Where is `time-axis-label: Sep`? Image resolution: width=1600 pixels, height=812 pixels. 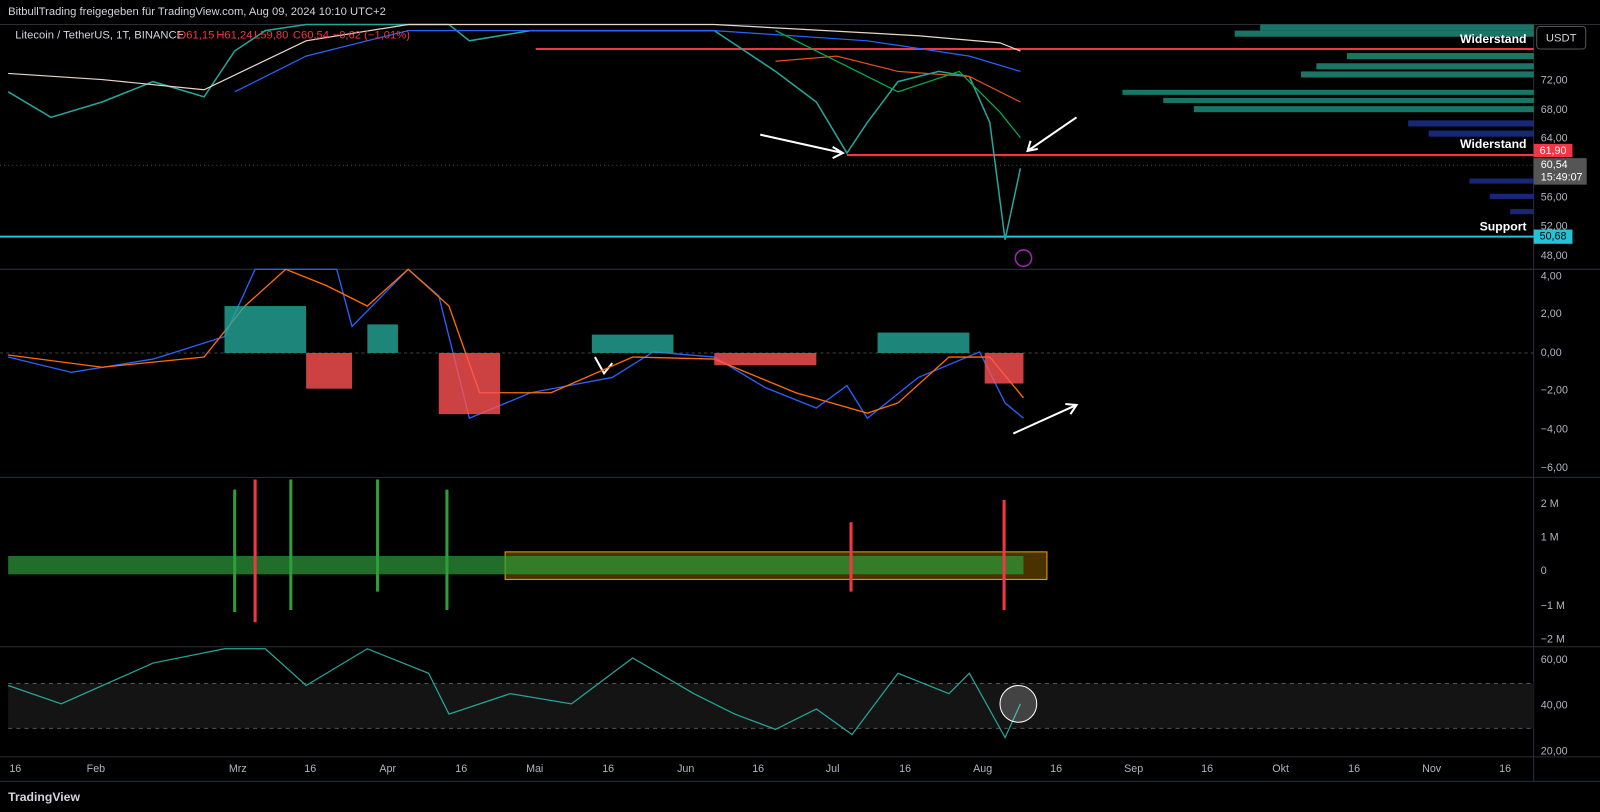 time-axis-label: Sep is located at coordinates (1133, 769).